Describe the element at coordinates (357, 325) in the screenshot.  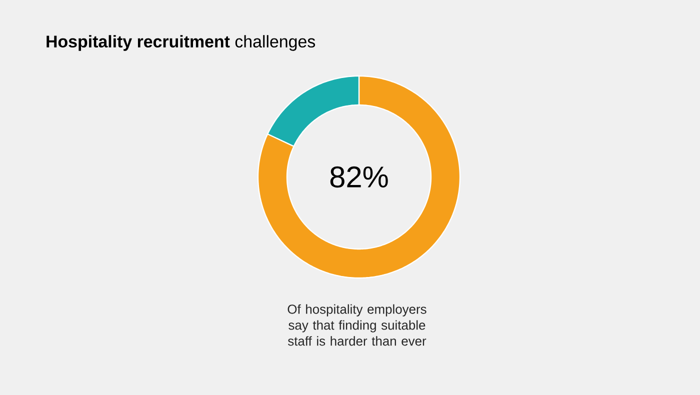
I see `text: Of hospitality employers say that finding suitable staff is harder than ever` at that location.